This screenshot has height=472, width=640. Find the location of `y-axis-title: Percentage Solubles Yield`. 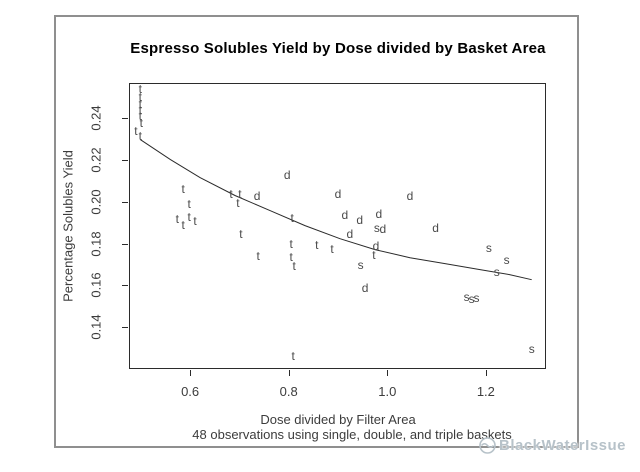

y-axis-title: Percentage Solubles Yield is located at coordinates (68, 226).